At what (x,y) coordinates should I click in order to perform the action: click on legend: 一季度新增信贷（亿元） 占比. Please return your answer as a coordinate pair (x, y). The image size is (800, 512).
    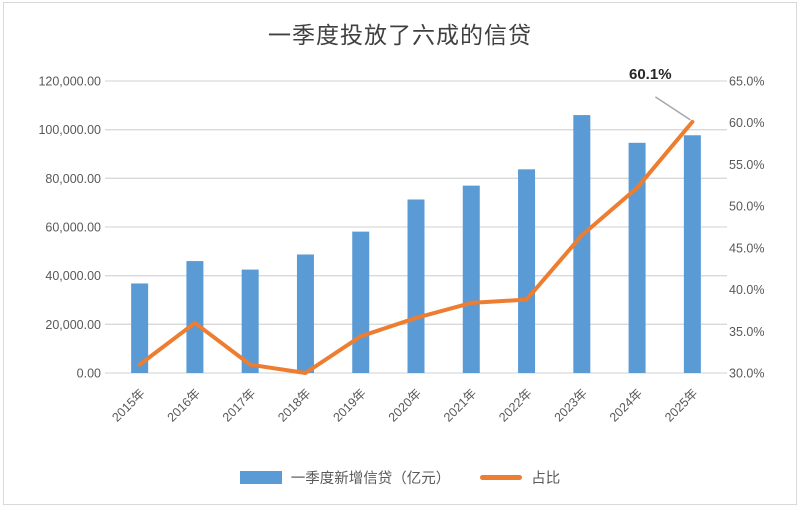
    Looking at the image, I should click on (400, 477).